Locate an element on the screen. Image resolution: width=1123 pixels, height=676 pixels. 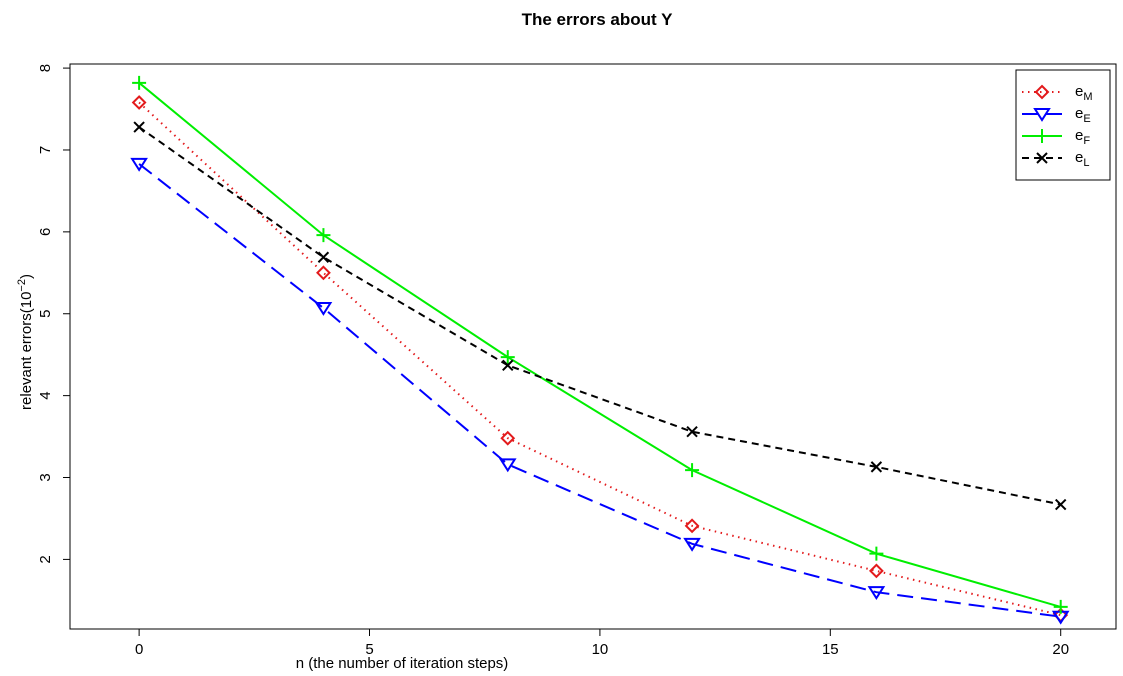
y-axis-label: relevant errors(10−2) is located at coordinates (25, 342).